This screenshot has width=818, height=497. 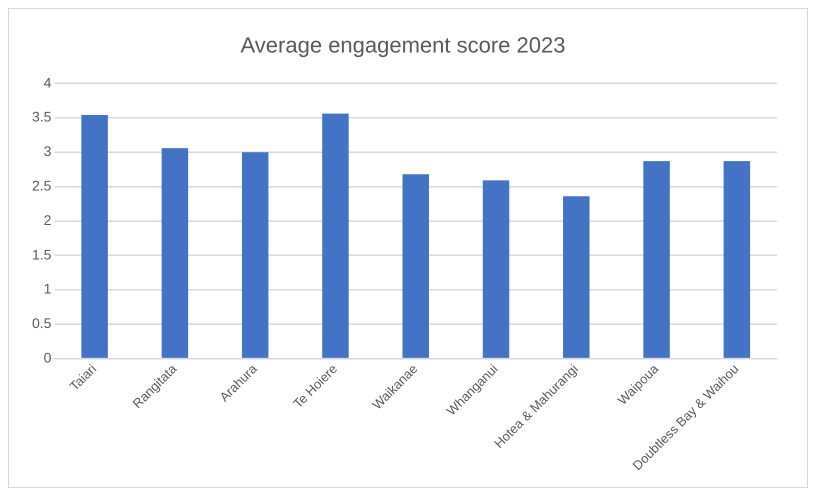 I want to click on y-tick-label: 3.5, so click(x=42, y=116).